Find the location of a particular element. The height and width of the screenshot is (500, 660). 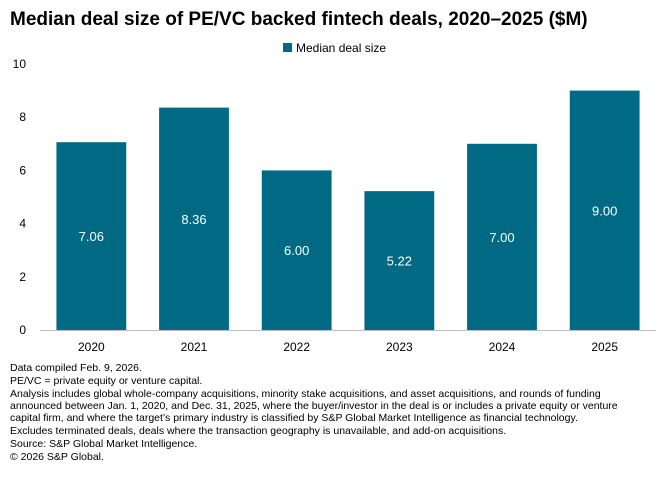

footnote-date: Data compiled Feb. 9, 2026. is located at coordinates (76, 368).